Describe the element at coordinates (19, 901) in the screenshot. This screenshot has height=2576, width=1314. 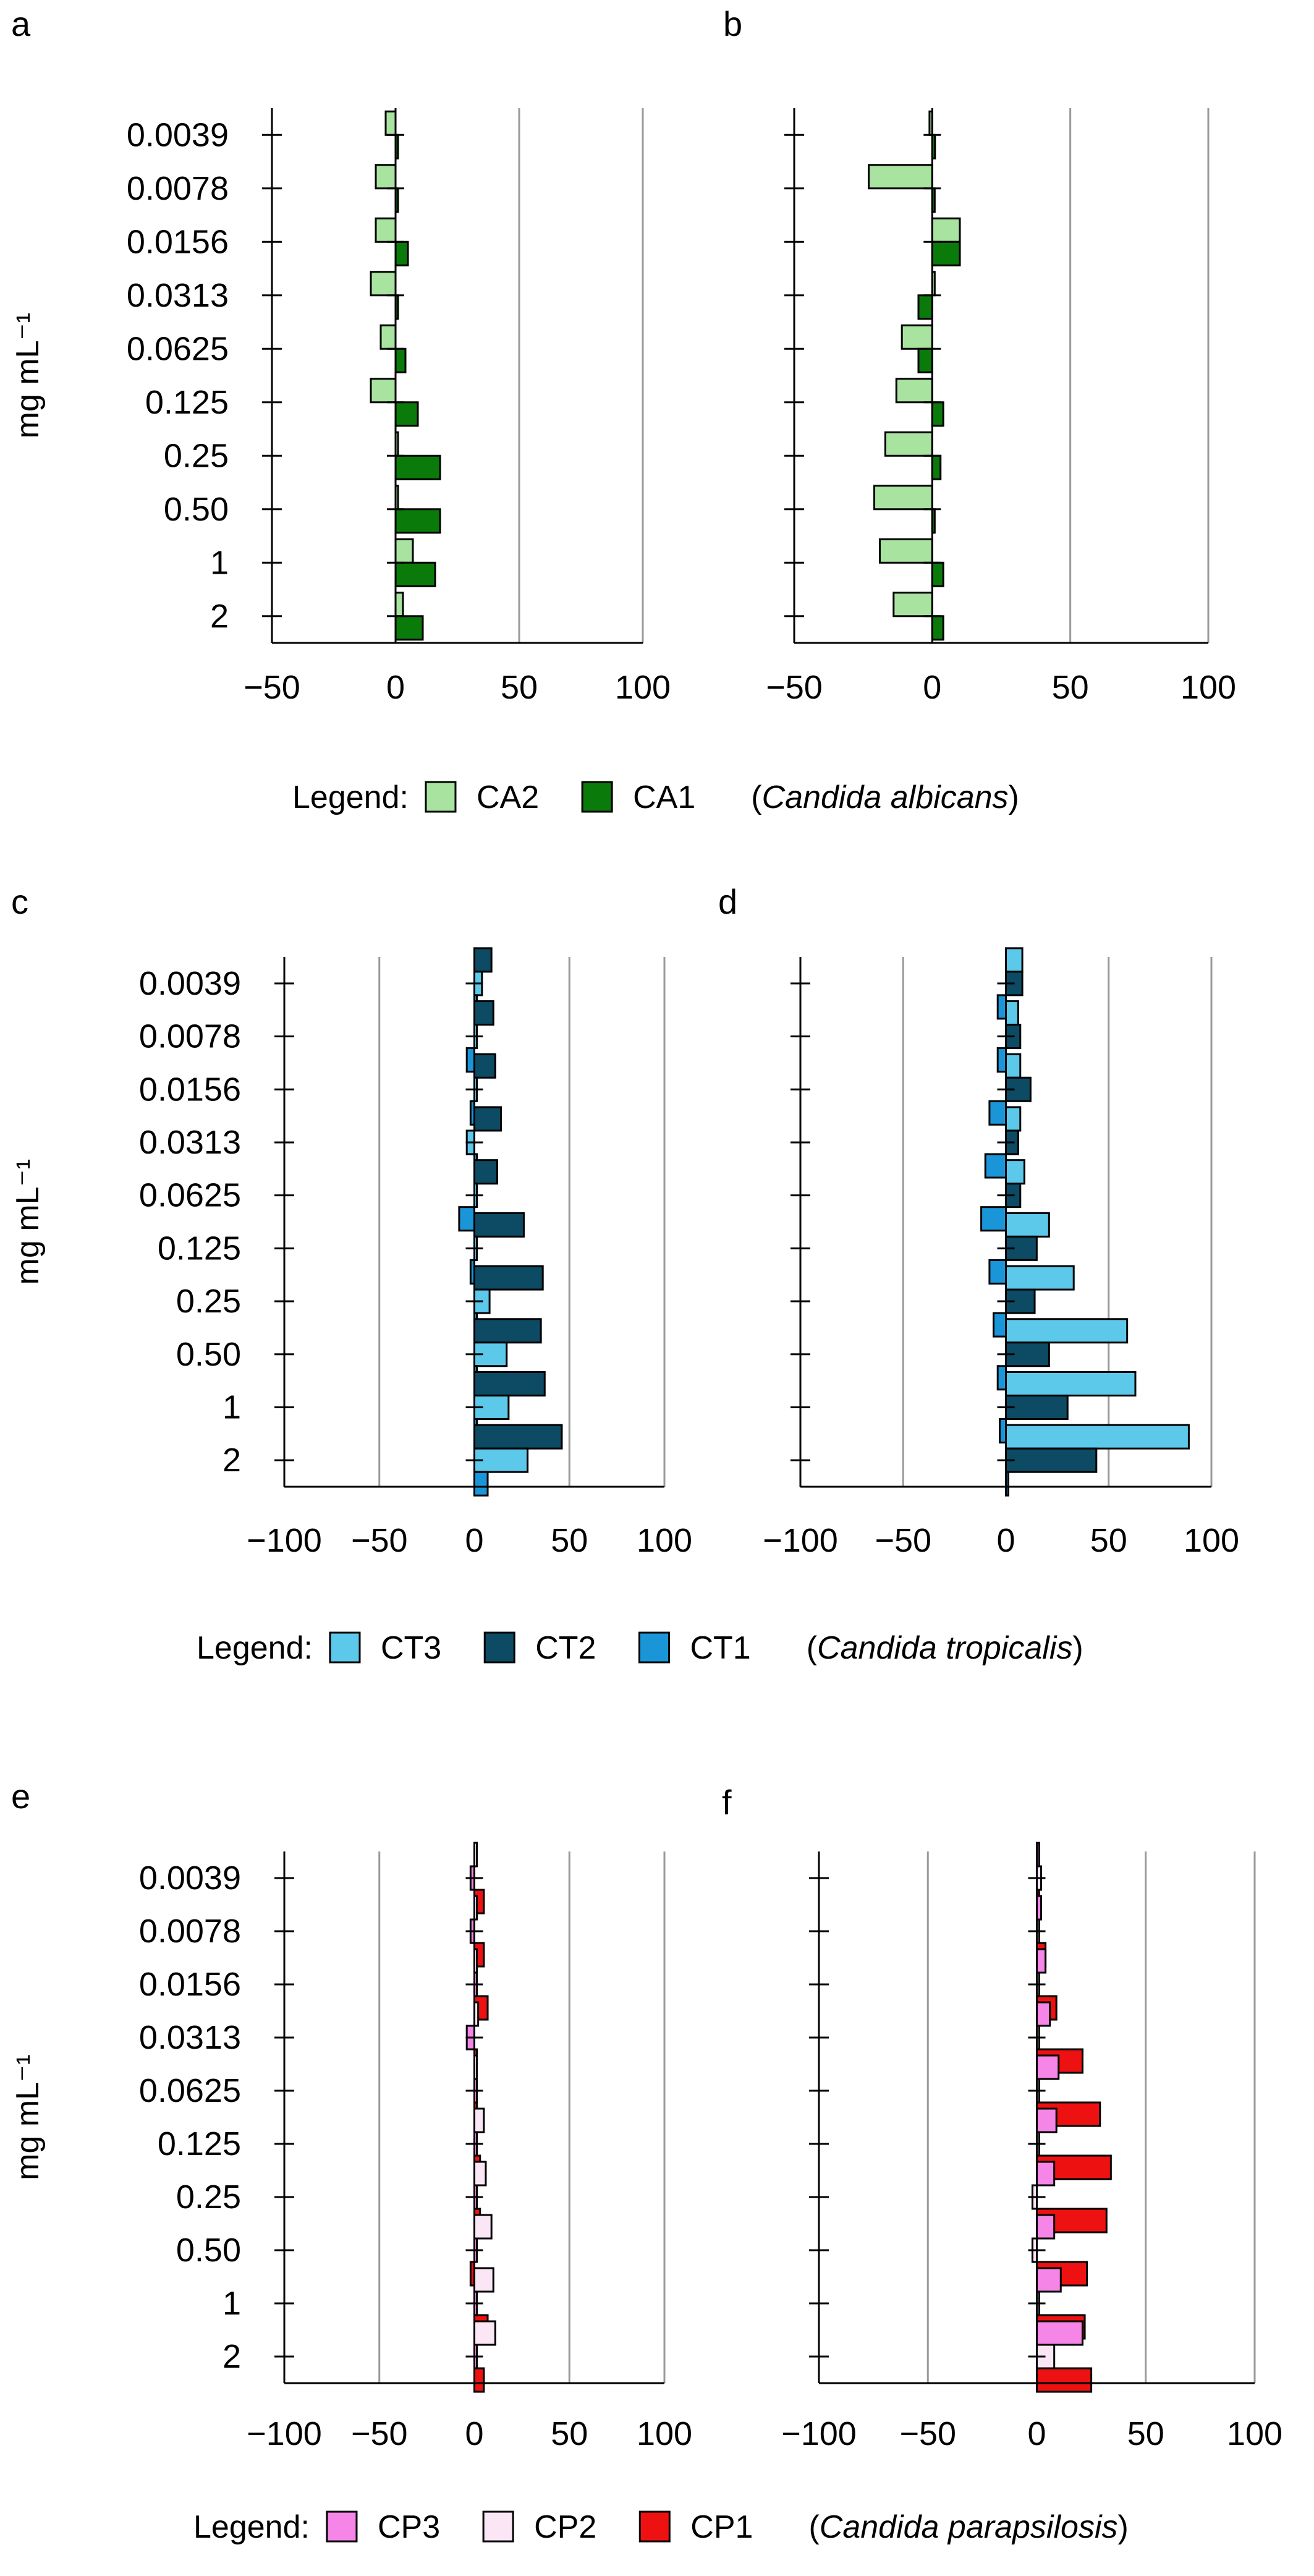
I see `panel-label: c` at that location.